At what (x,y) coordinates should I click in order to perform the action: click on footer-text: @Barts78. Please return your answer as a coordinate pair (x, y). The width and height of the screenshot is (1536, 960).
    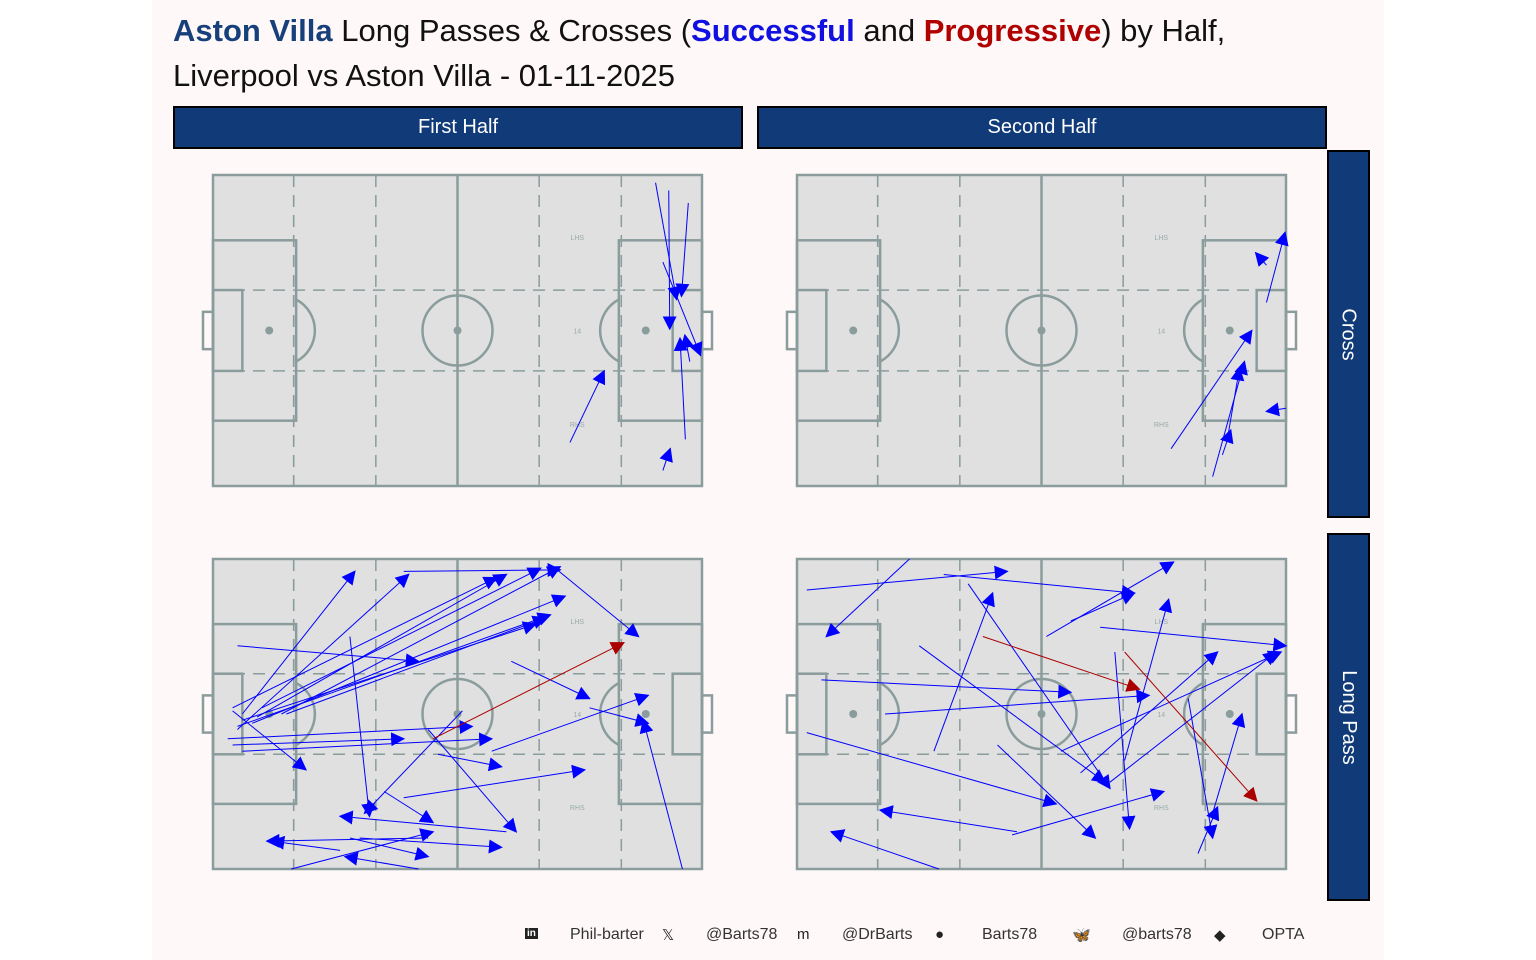
    Looking at the image, I should click on (742, 934).